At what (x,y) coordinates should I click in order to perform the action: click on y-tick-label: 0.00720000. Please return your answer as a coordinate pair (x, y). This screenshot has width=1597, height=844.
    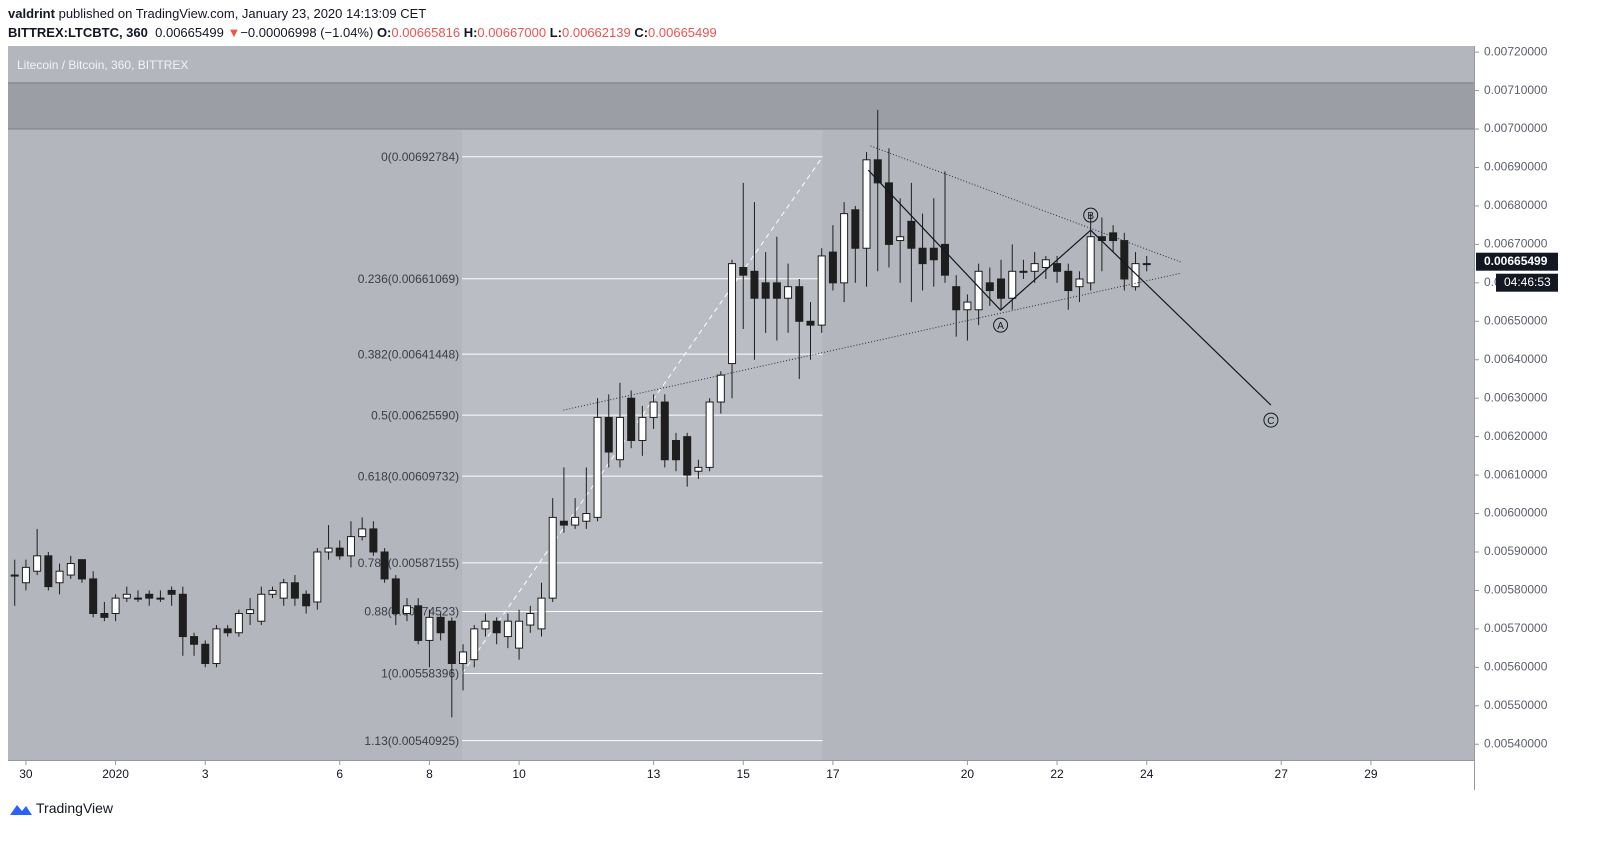
    Looking at the image, I should click on (1516, 51).